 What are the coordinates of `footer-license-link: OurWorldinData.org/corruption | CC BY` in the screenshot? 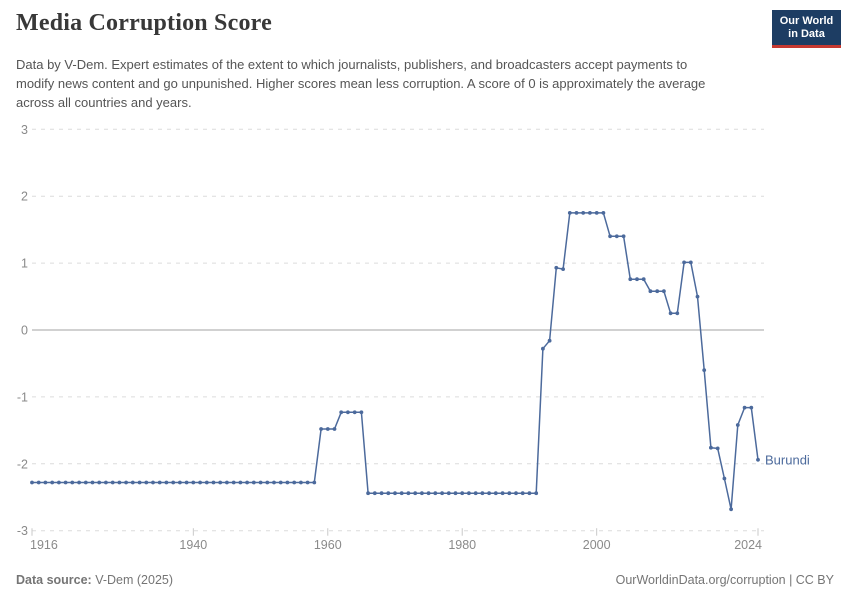 It's located at (724, 580).